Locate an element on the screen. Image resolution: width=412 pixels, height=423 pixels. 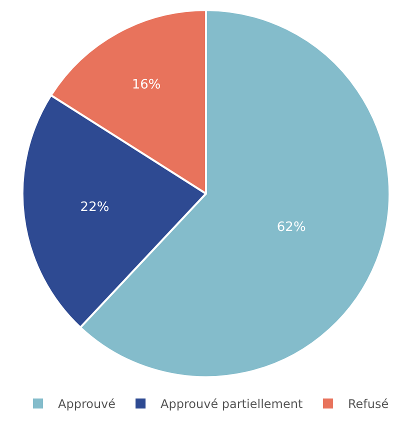
legend-label: Refusé is located at coordinates (368, 404).